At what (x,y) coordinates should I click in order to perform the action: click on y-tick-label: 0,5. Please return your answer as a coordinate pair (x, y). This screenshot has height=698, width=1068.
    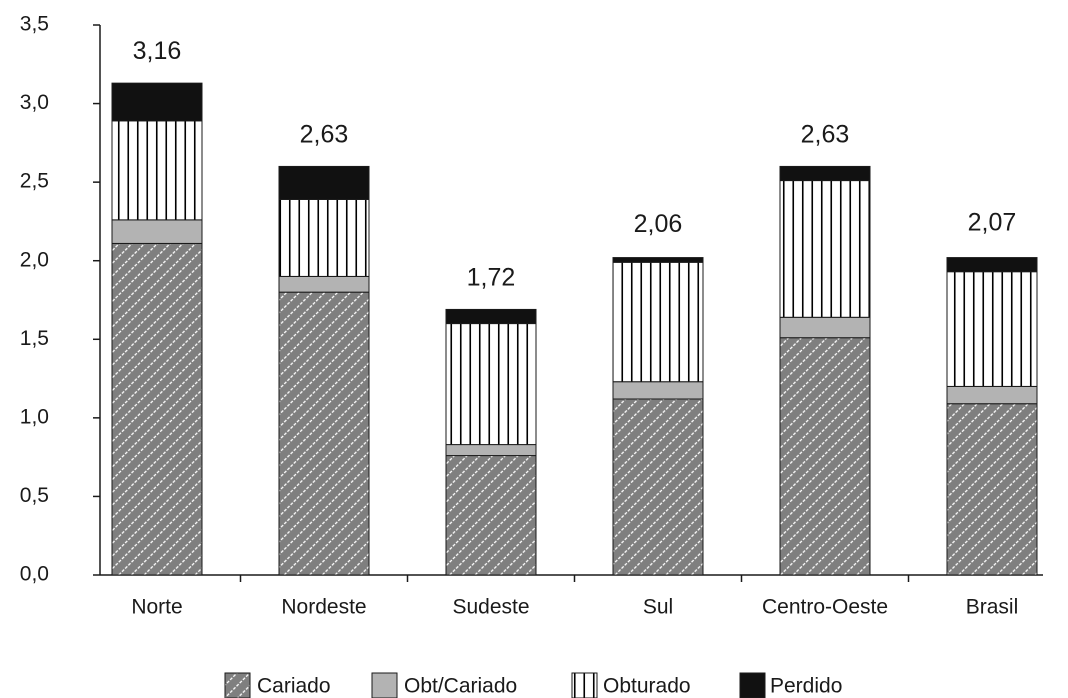
    Looking at the image, I should click on (34, 495).